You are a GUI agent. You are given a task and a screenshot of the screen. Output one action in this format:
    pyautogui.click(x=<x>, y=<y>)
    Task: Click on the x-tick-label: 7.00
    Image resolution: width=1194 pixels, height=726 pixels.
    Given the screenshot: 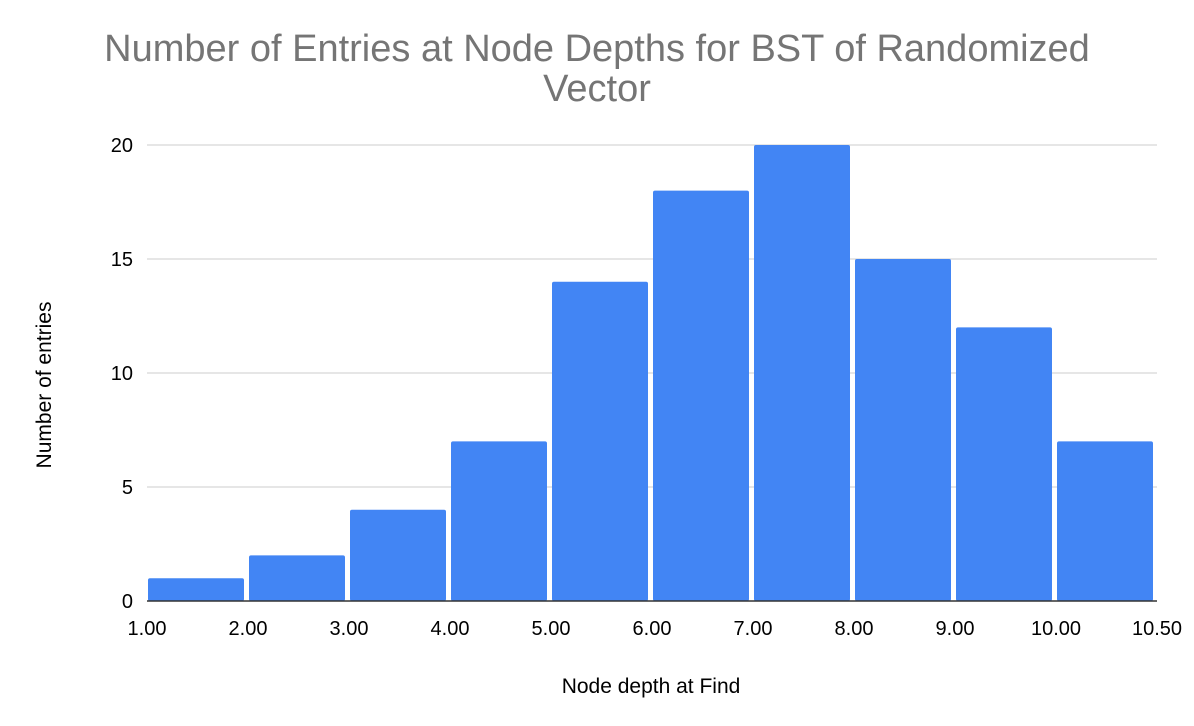 What is the action you would take?
    pyautogui.click(x=753, y=629)
    